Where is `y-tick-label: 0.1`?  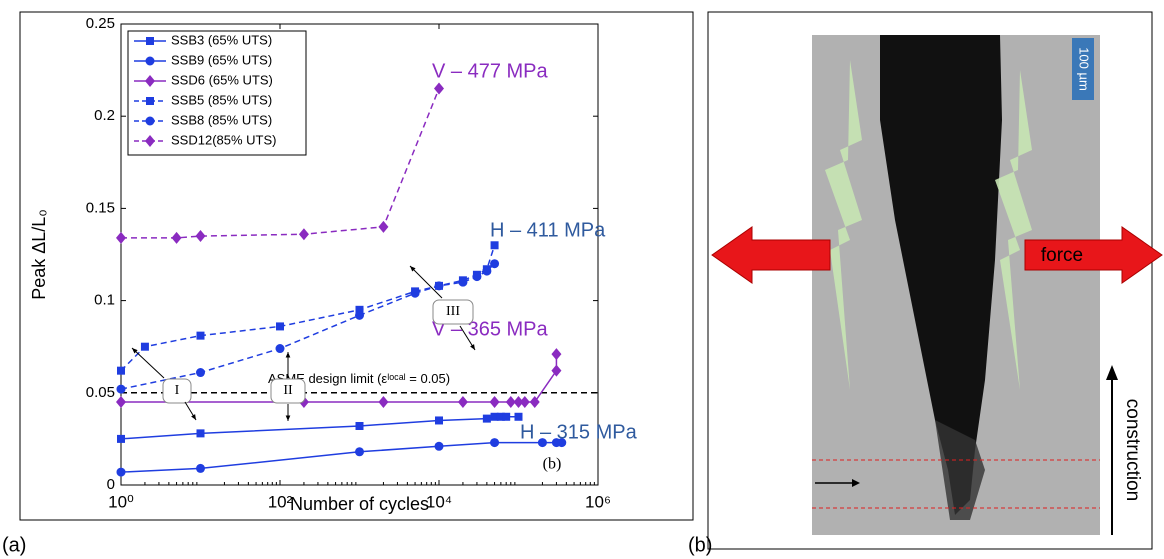 y-tick-label: 0.1 is located at coordinates (104, 300).